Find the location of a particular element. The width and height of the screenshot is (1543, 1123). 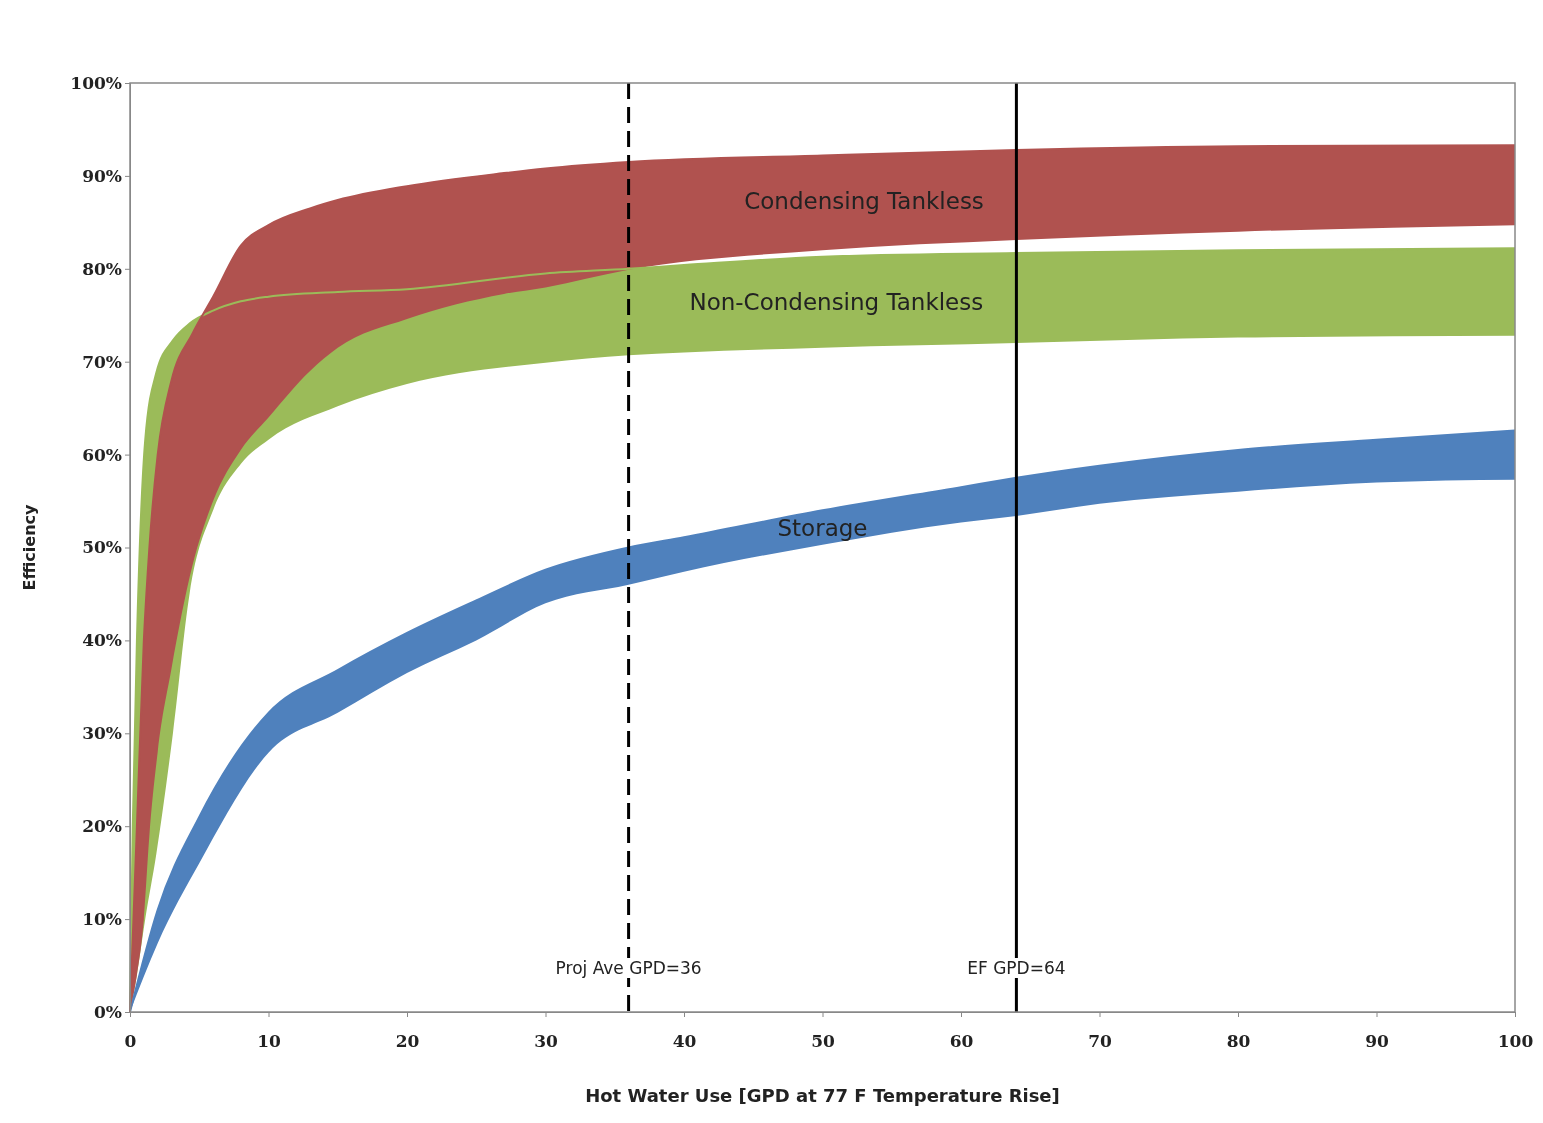

x-tick-label: 70 is located at coordinates (1100, 1041).